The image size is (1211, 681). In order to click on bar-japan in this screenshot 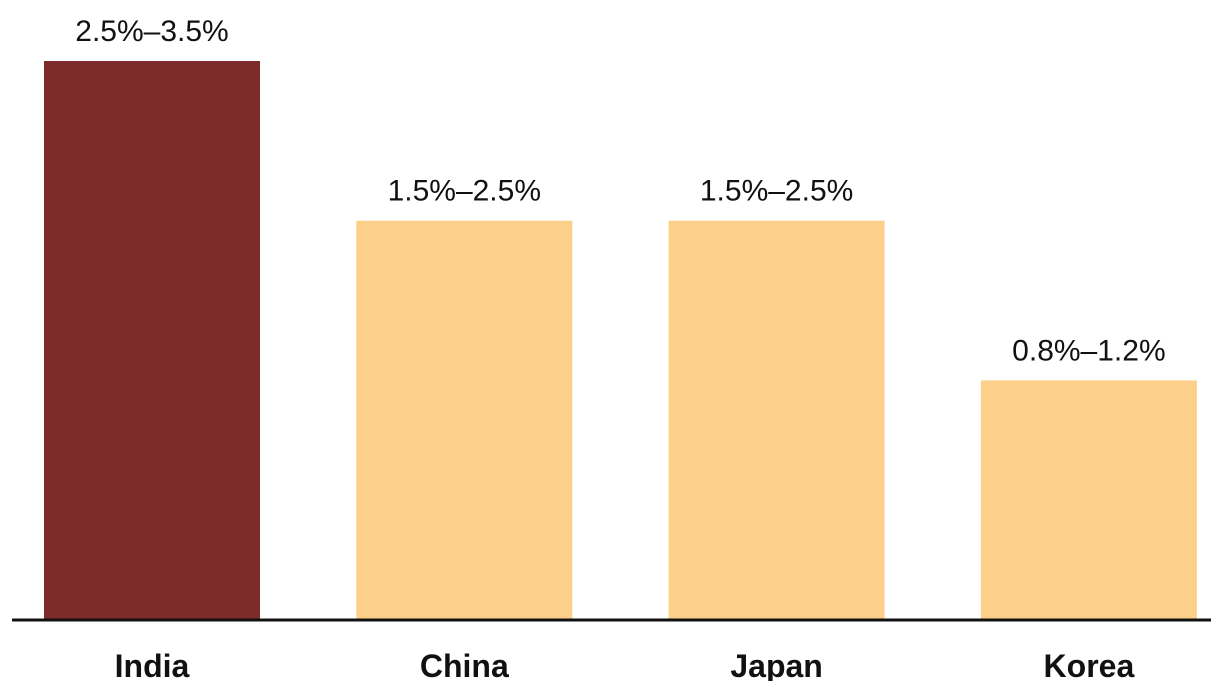, I will do `click(777, 420)`.